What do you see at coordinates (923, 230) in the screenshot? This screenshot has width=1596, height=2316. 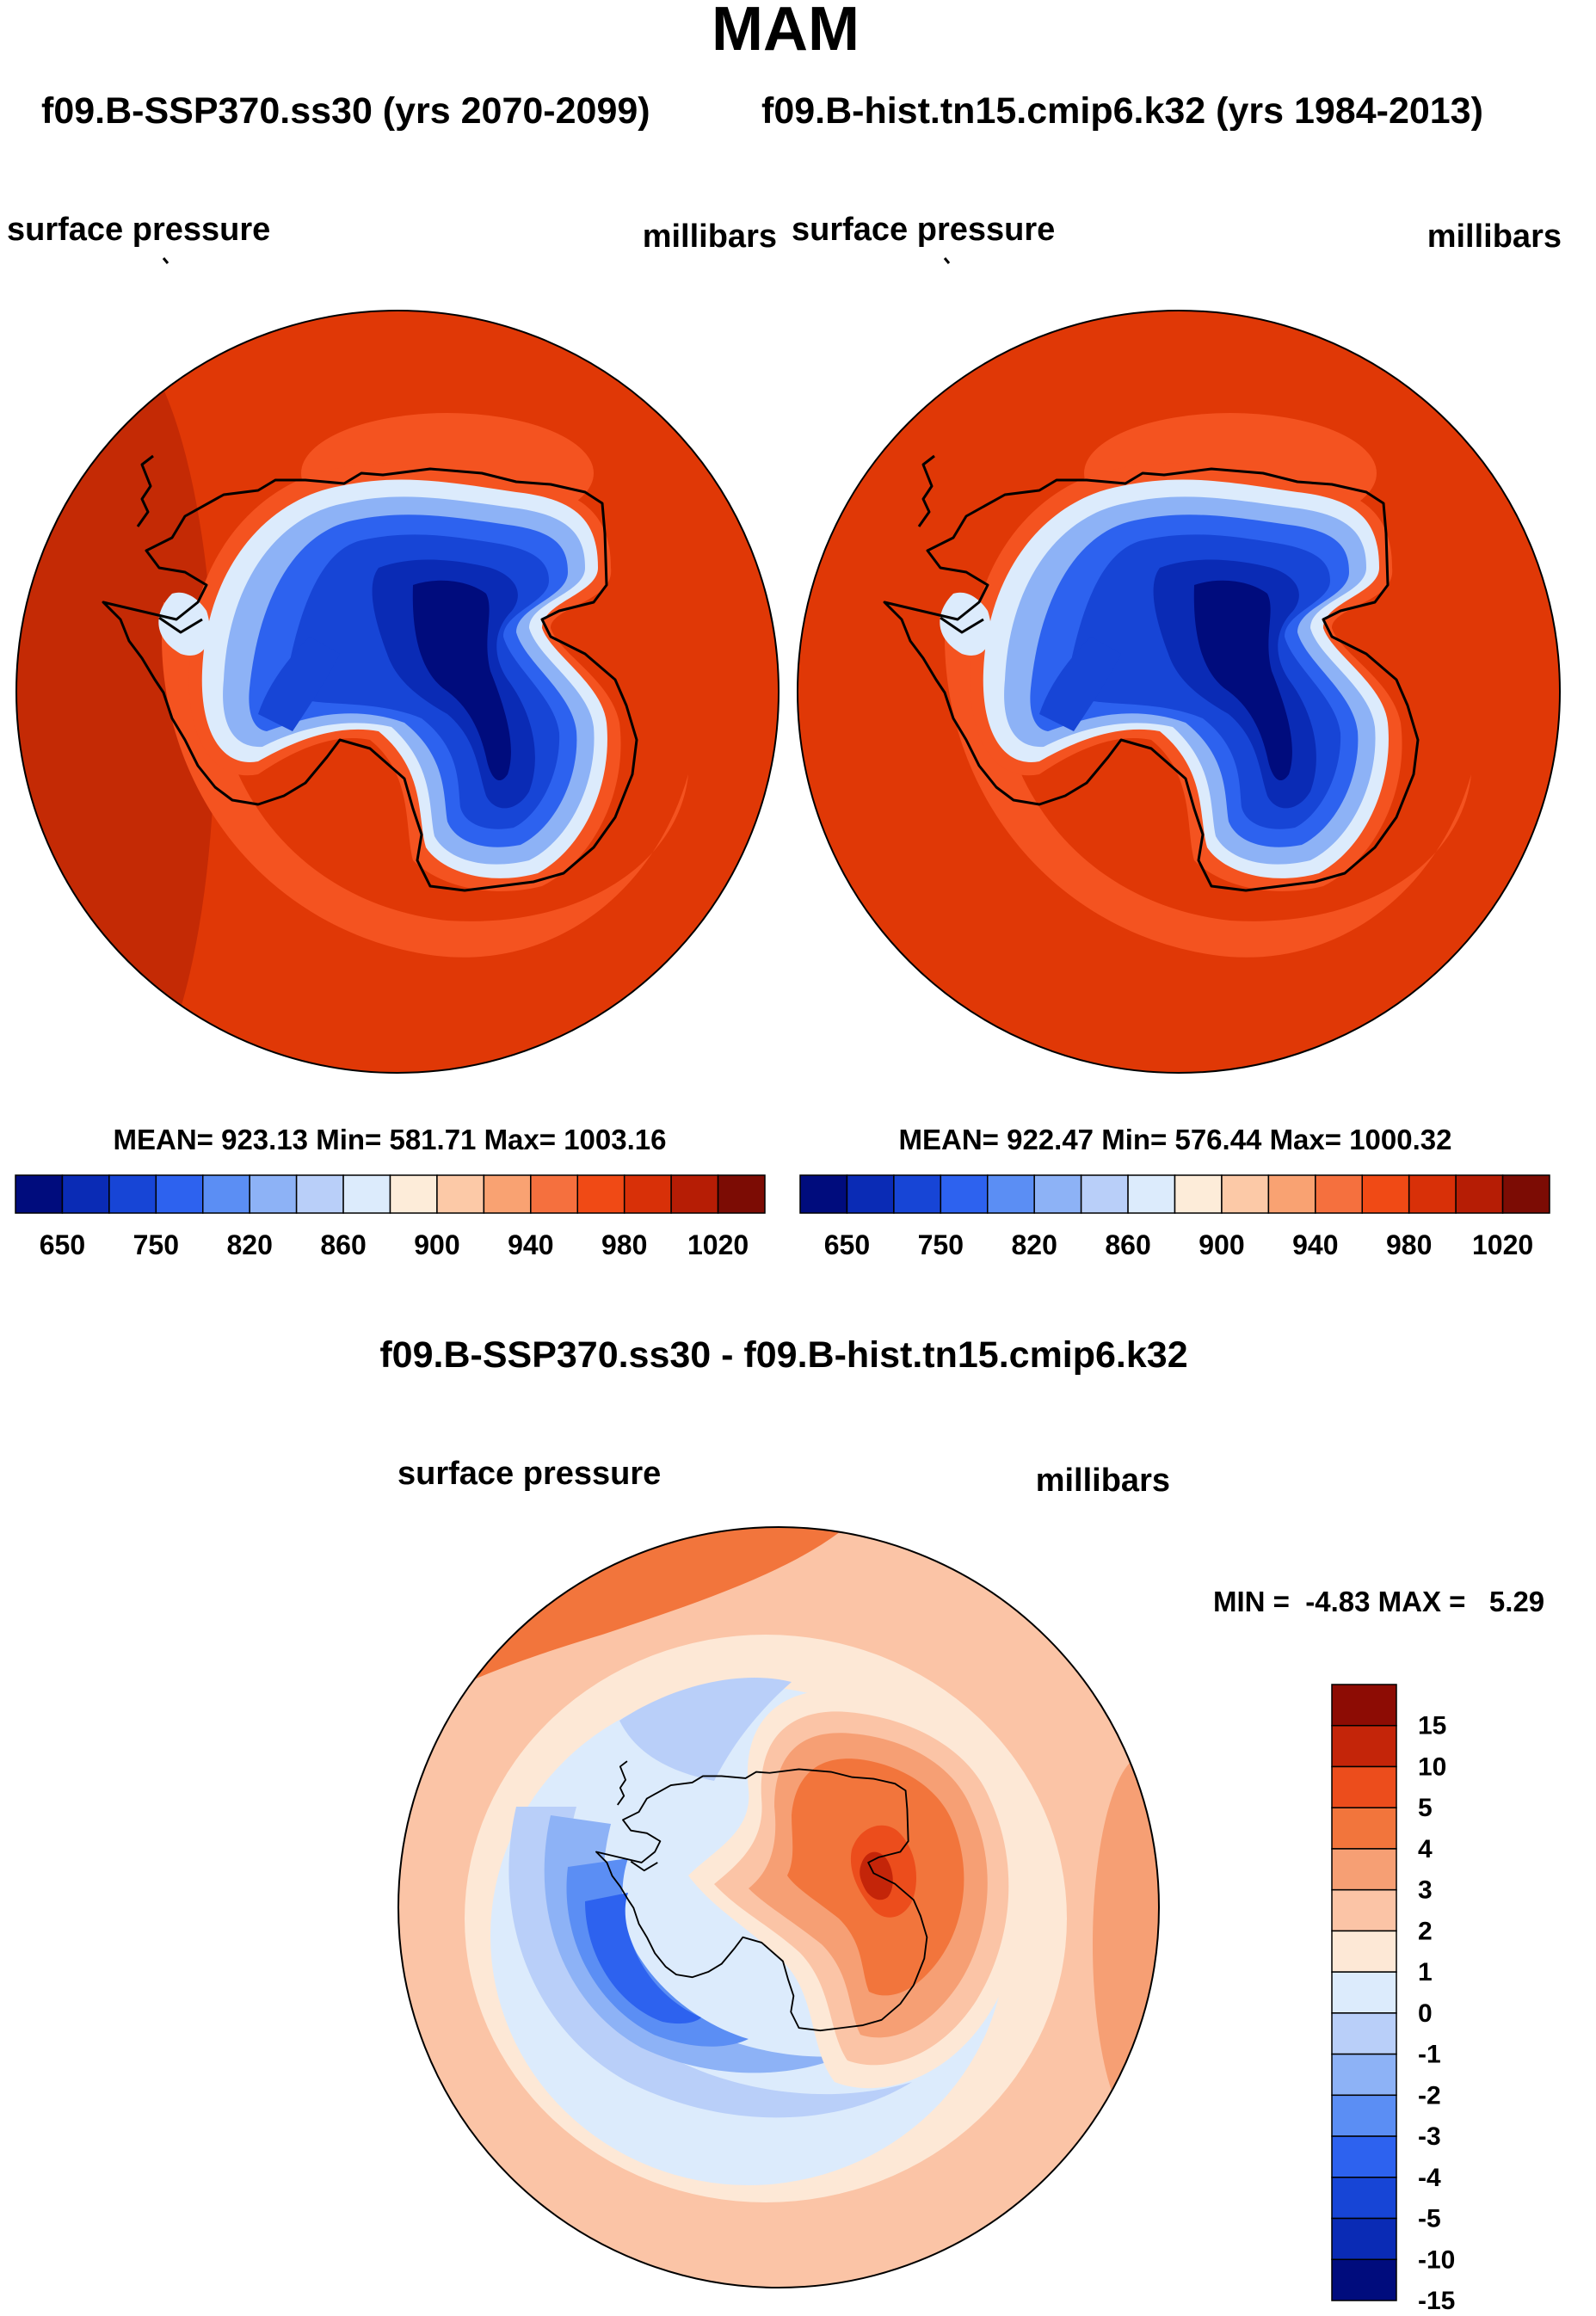 I see `right-map-title: surface pressure` at bounding box center [923, 230].